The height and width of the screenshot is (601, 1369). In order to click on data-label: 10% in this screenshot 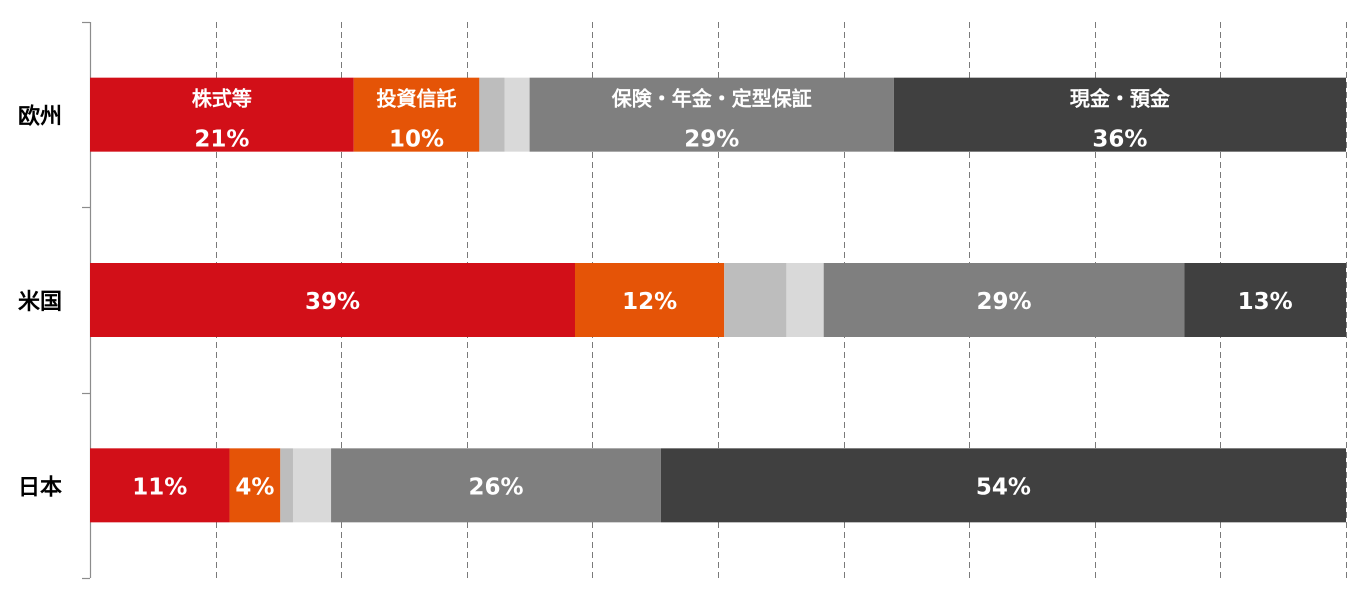, I will do `click(416, 140)`.